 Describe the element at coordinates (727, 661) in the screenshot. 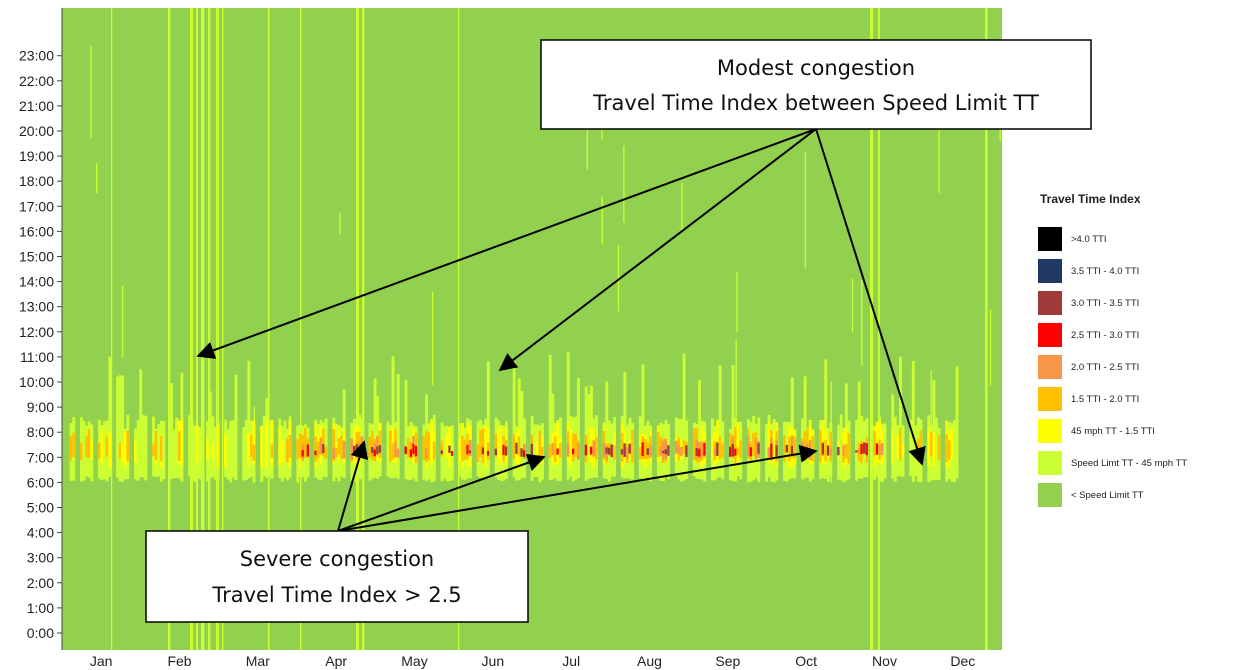

I see `x-tick-label: Sep` at that location.